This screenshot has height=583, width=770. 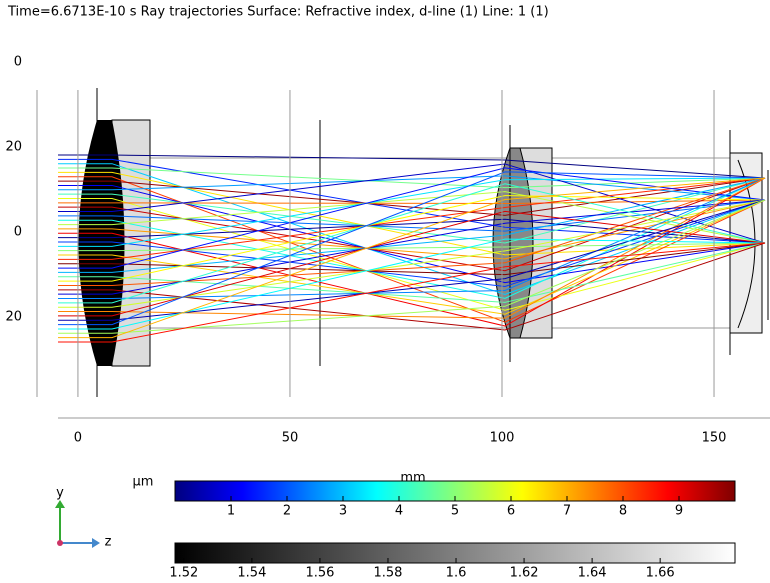 I want to click on colorbar-tick-label: 3, so click(x=343, y=511).